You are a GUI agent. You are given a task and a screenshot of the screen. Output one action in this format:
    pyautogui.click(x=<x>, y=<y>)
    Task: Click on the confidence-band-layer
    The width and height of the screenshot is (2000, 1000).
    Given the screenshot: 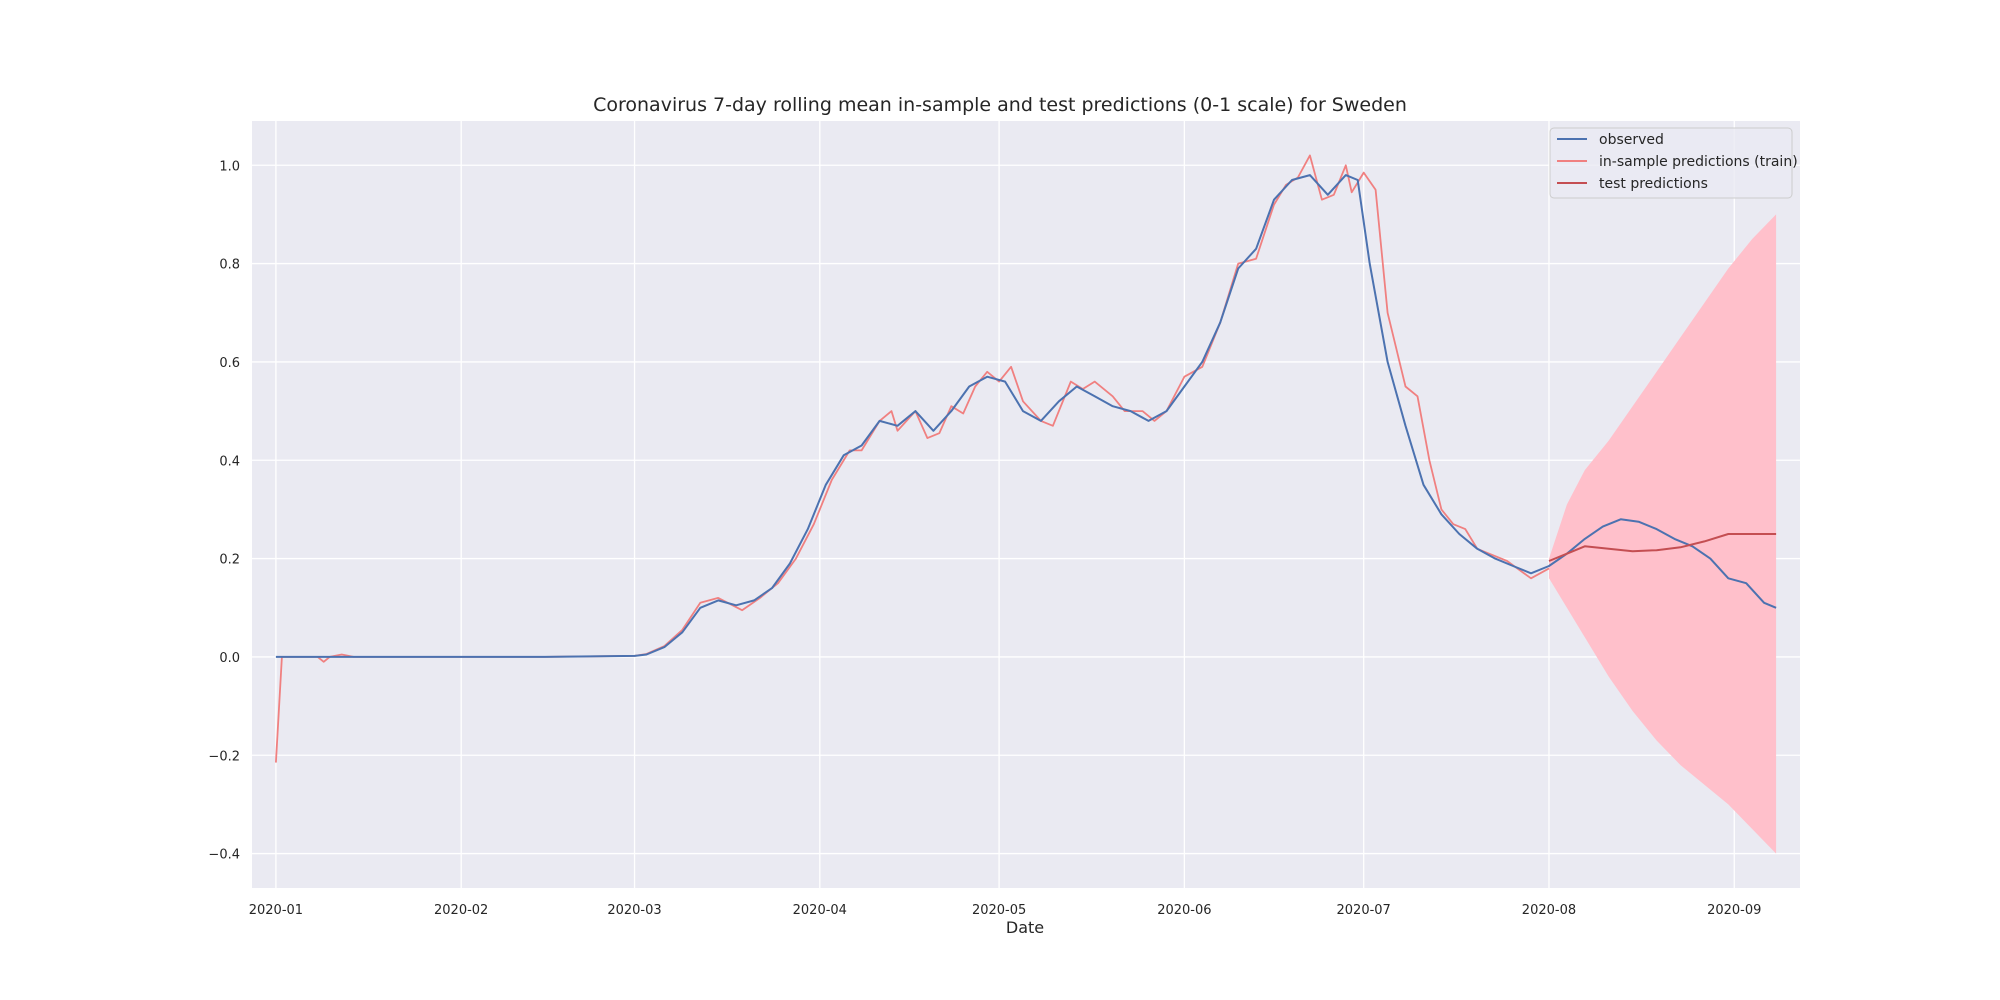 What is the action you would take?
    pyautogui.click(x=1663, y=534)
    